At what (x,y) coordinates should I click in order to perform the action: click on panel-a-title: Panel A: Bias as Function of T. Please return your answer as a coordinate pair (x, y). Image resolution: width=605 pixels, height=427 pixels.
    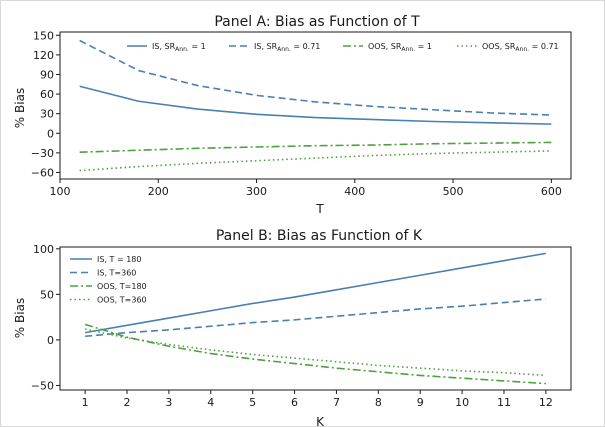
    Looking at the image, I should click on (317, 22).